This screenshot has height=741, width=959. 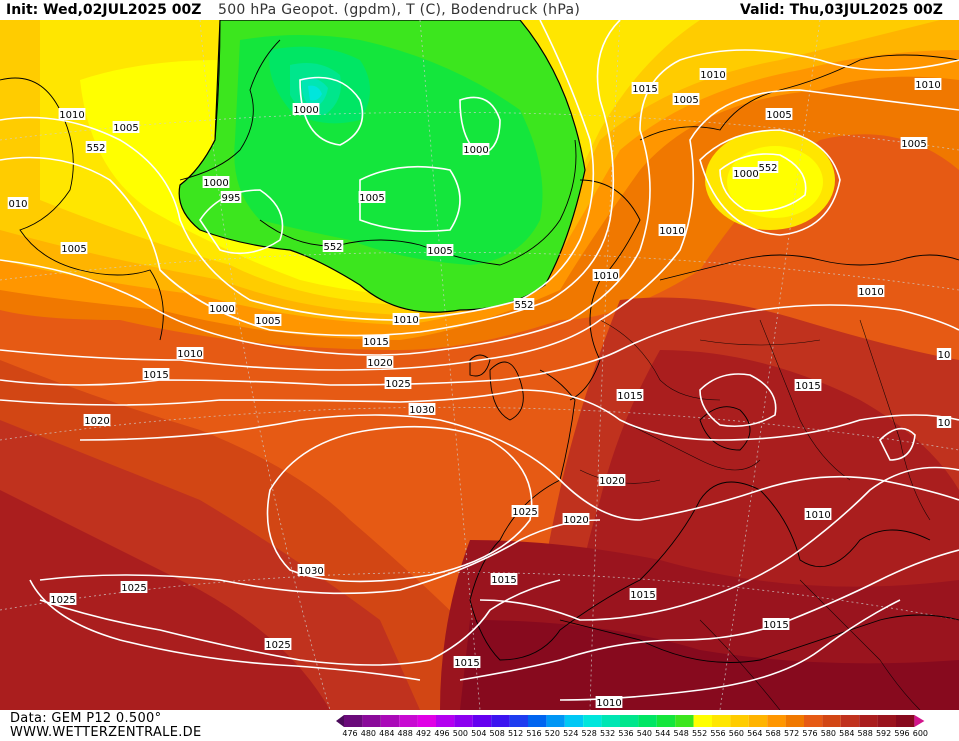 What do you see at coordinates (828, 733) in the screenshot?
I see `colorbar-tick-label: 580` at bounding box center [828, 733].